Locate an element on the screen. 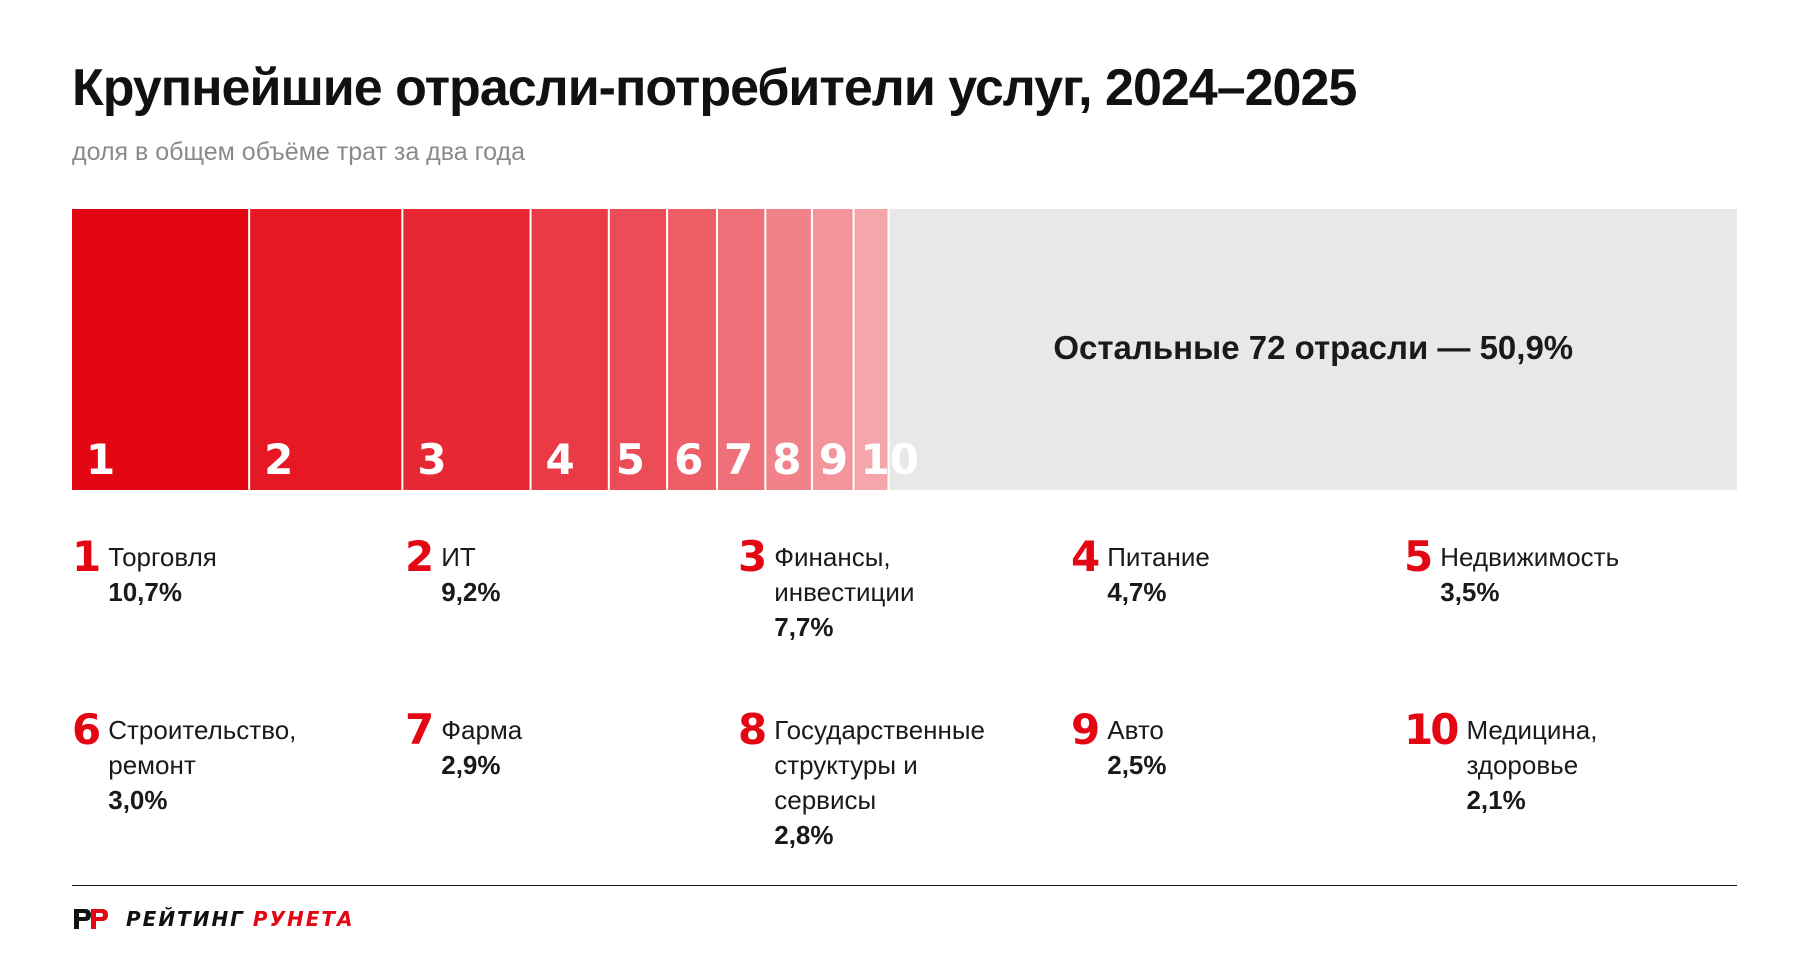 The width and height of the screenshot is (1800, 965). legend-industry-name: Торговля is located at coordinates (162, 557).